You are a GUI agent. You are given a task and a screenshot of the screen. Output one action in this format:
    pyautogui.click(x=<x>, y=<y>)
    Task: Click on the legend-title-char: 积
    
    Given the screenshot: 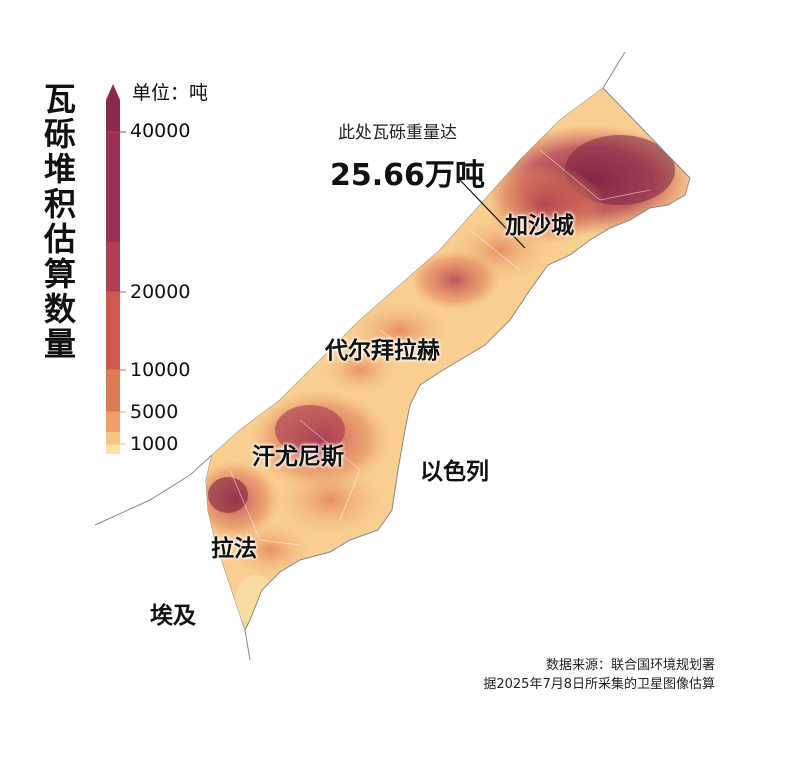 What is the action you would take?
    pyautogui.click(x=59, y=204)
    